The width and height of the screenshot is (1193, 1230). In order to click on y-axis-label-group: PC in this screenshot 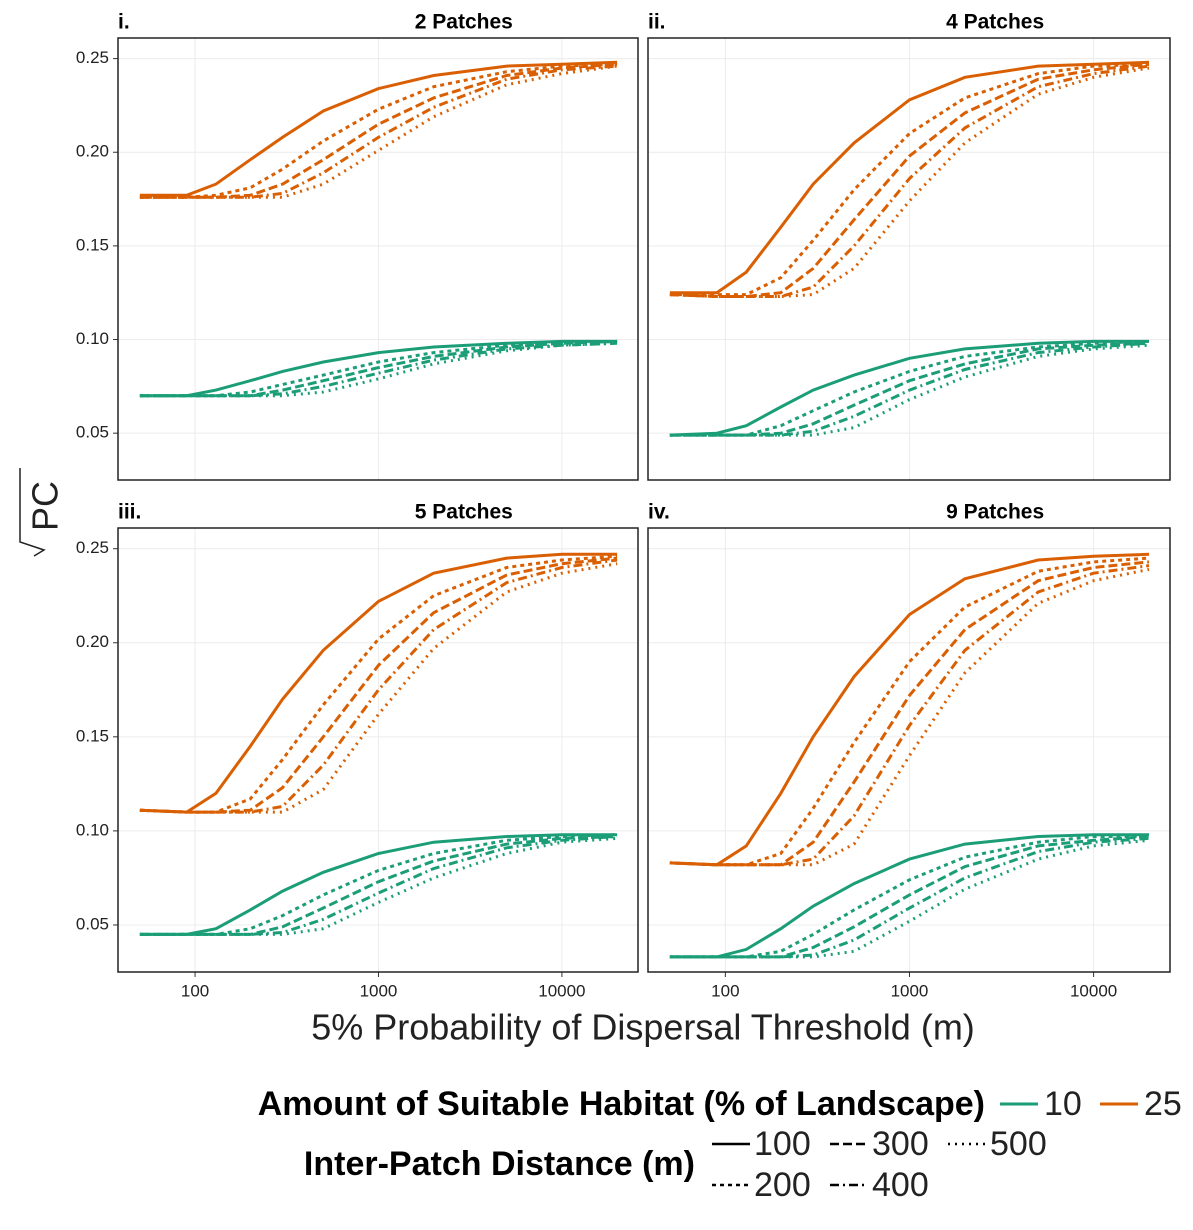, I will do `click(42, 512)`.